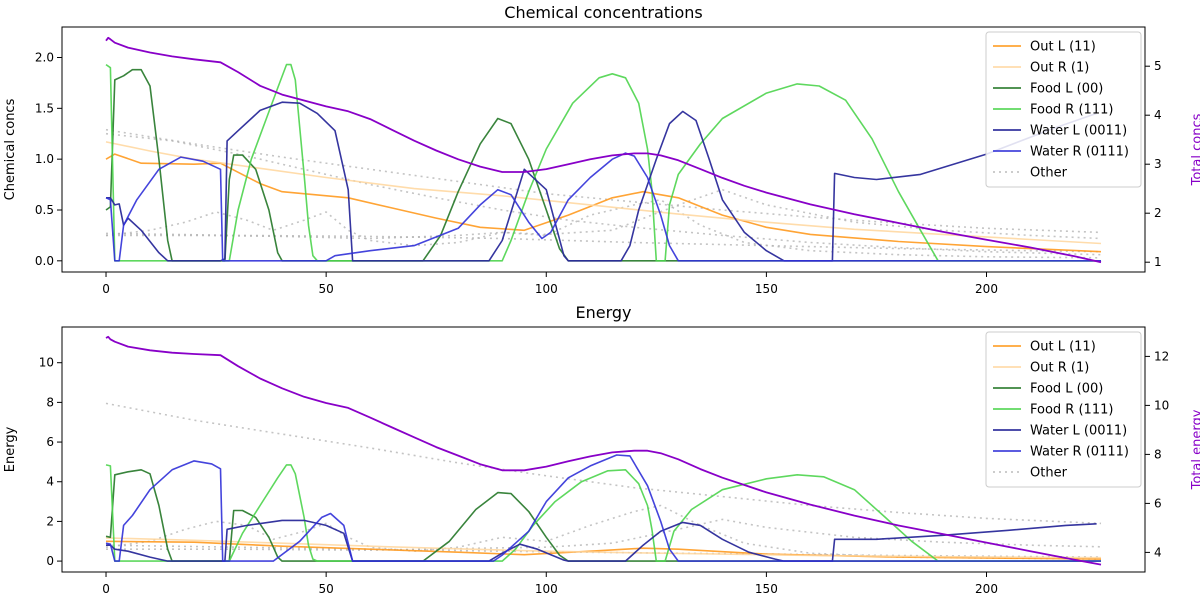  Describe the element at coordinates (1158, 164) in the screenshot. I see `y2-tick-label: 3` at that location.